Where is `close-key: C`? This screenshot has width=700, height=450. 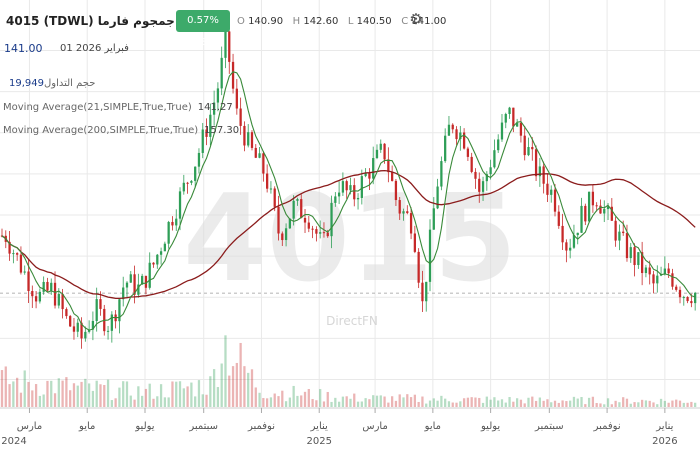 close-key: C is located at coordinates (405, 21).